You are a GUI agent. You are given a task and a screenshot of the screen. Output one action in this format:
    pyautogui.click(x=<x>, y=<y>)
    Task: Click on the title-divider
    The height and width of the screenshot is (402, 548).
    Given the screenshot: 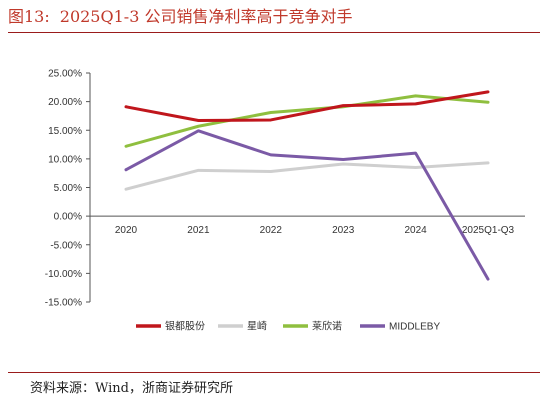 What is the action you would take?
    pyautogui.click(x=274, y=32)
    